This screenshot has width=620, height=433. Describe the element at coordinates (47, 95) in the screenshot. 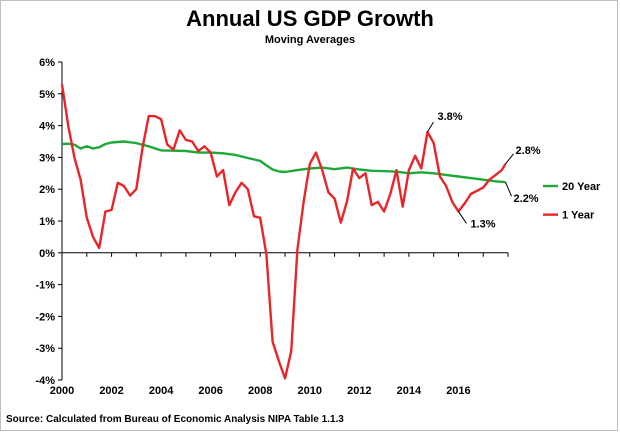

I see `y-tick-label: 5%` at that location.